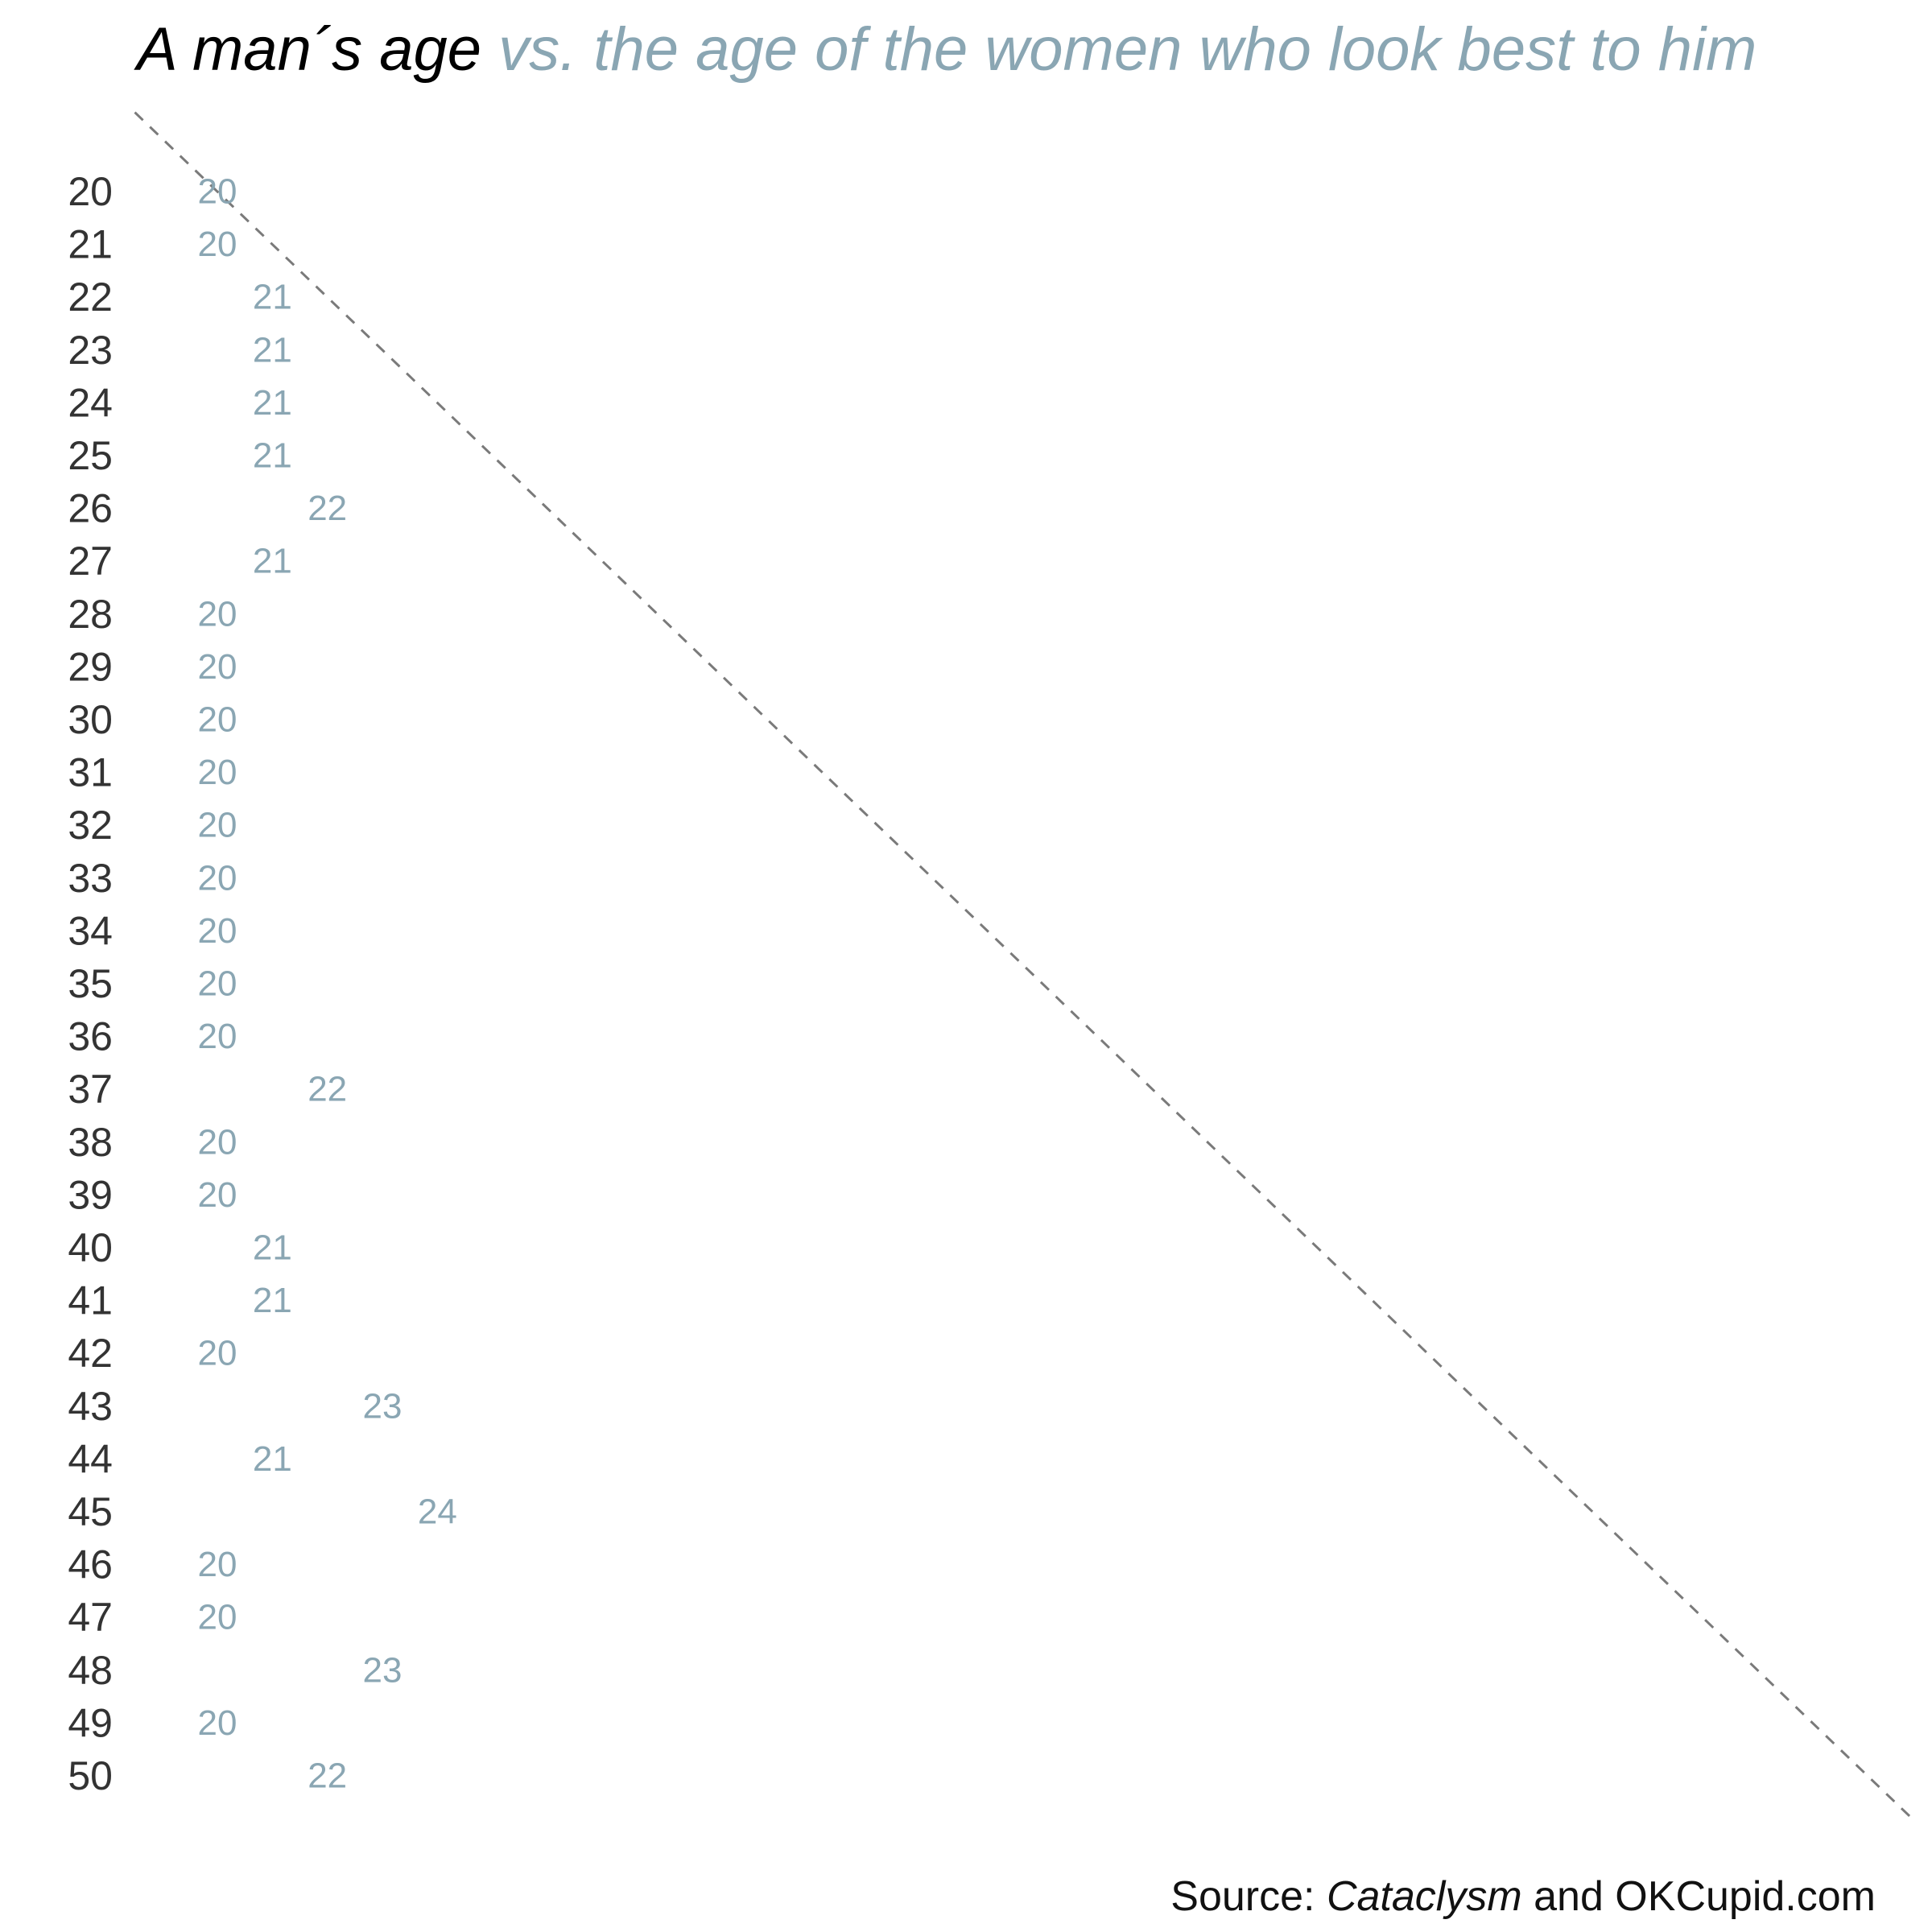  I want to click on man-age-label: 41, so click(90, 1300).